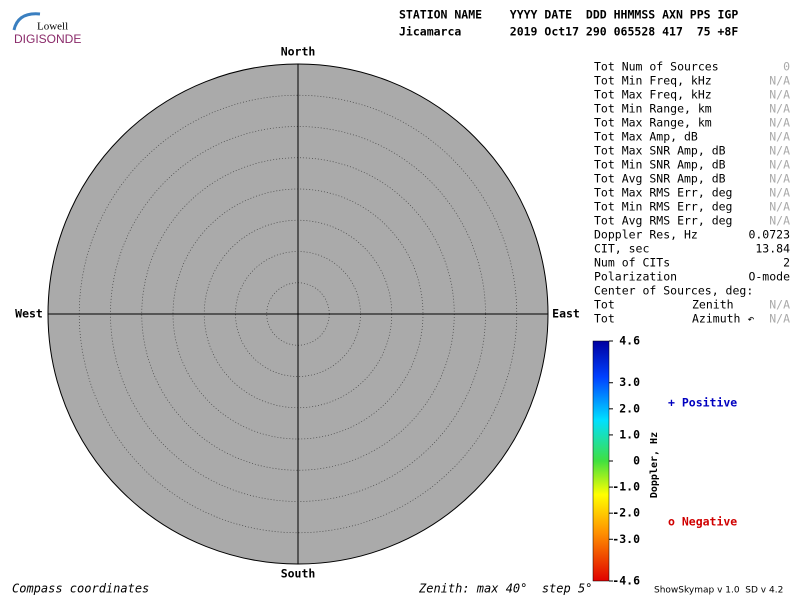 The width and height of the screenshot is (800, 600). What do you see at coordinates (646, 235) in the screenshot?
I see `stat-label: Doppler Res, Hz` at bounding box center [646, 235].